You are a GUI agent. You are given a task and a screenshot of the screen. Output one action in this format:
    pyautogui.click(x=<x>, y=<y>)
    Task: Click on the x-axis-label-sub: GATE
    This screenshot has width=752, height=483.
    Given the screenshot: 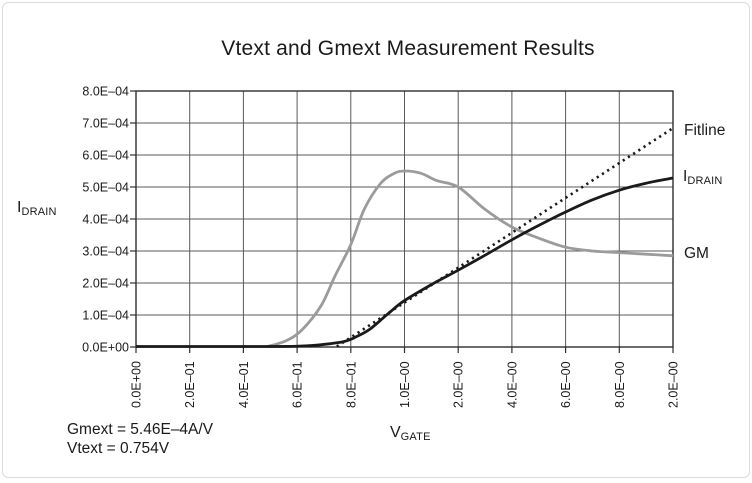 What is the action you would take?
    pyautogui.click(x=415, y=437)
    